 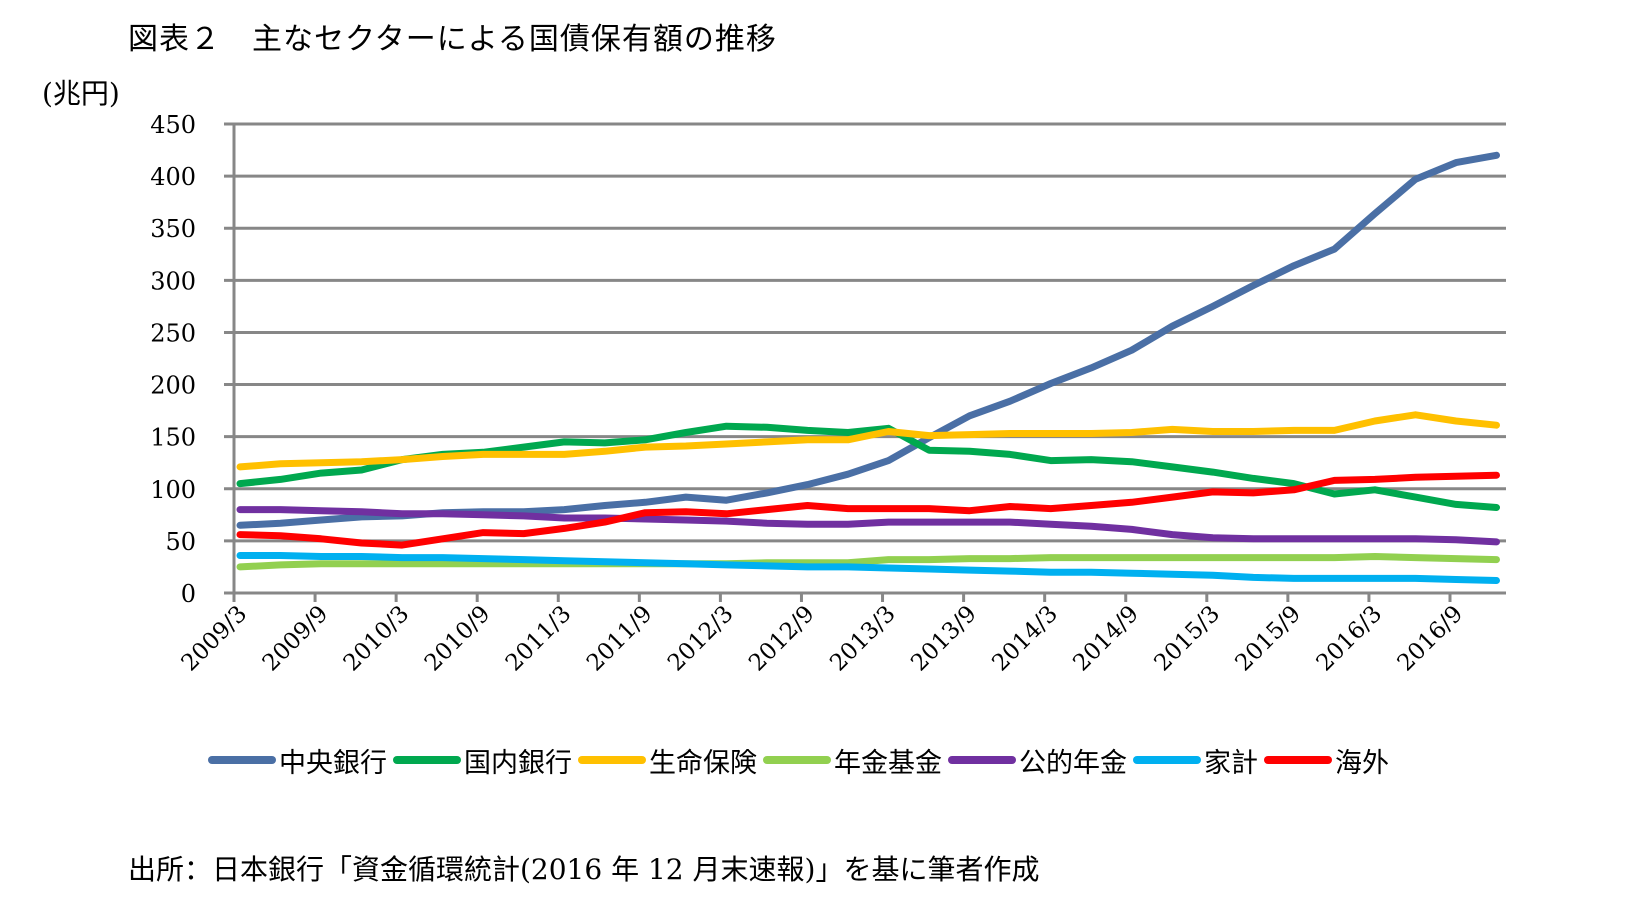 I want to click on x-tick-label: 2015/3, so click(x=1187, y=639).